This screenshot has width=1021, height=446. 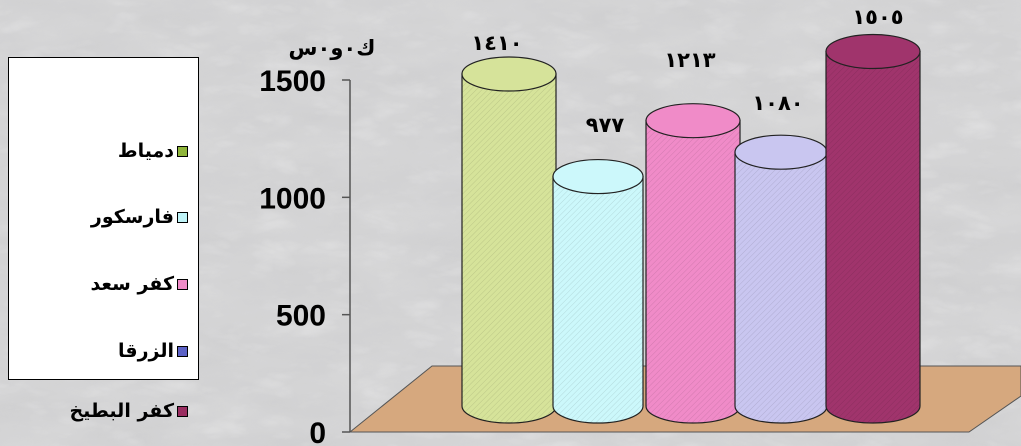 I want to click on y-tick-label: 1000, so click(x=292, y=198).